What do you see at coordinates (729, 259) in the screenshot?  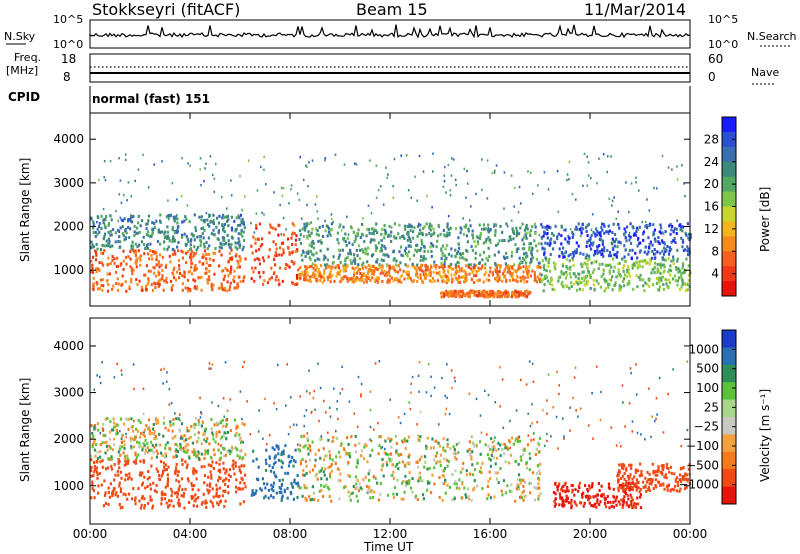 I see `colorbar-swatch` at bounding box center [729, 259].